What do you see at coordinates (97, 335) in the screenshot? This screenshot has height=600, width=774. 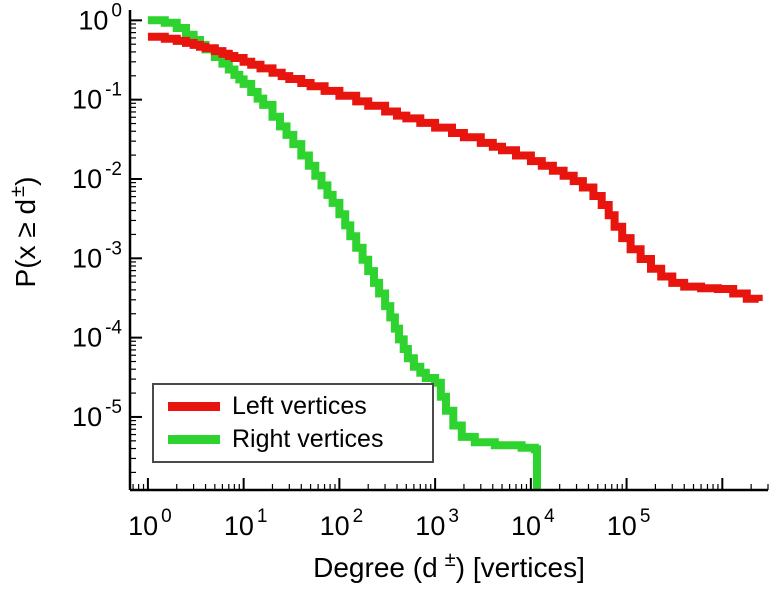 I see `y-tick-label: 10 -4` at bounding box center [97, 335].